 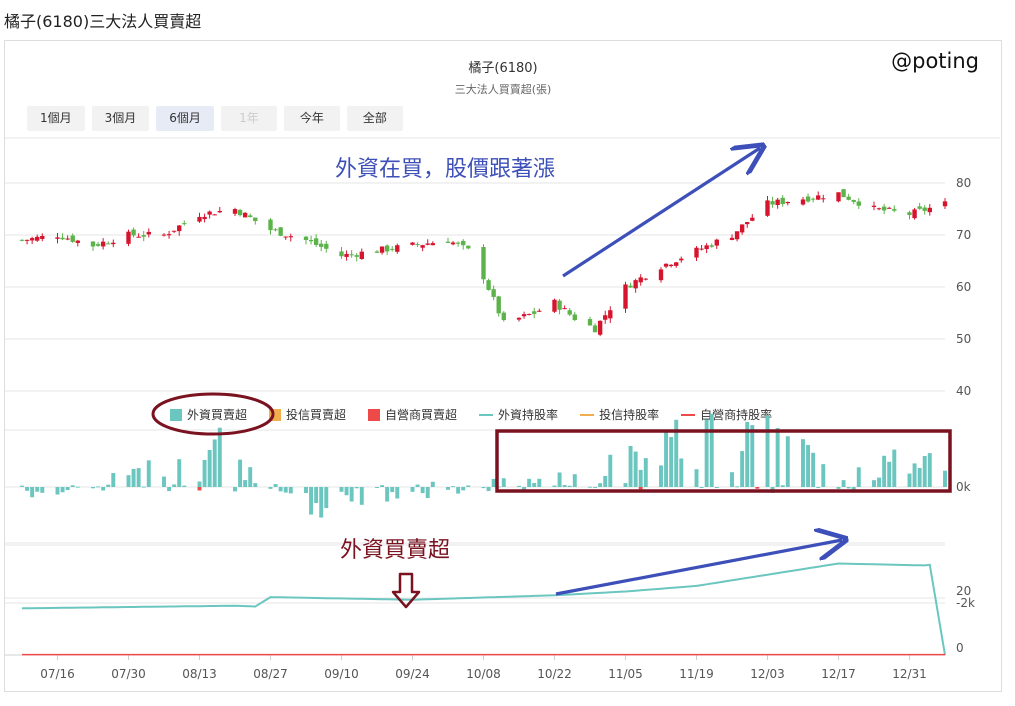 I want to click on legend-item-foreign-net: 外資買賣超, so click(x=208, y=414).